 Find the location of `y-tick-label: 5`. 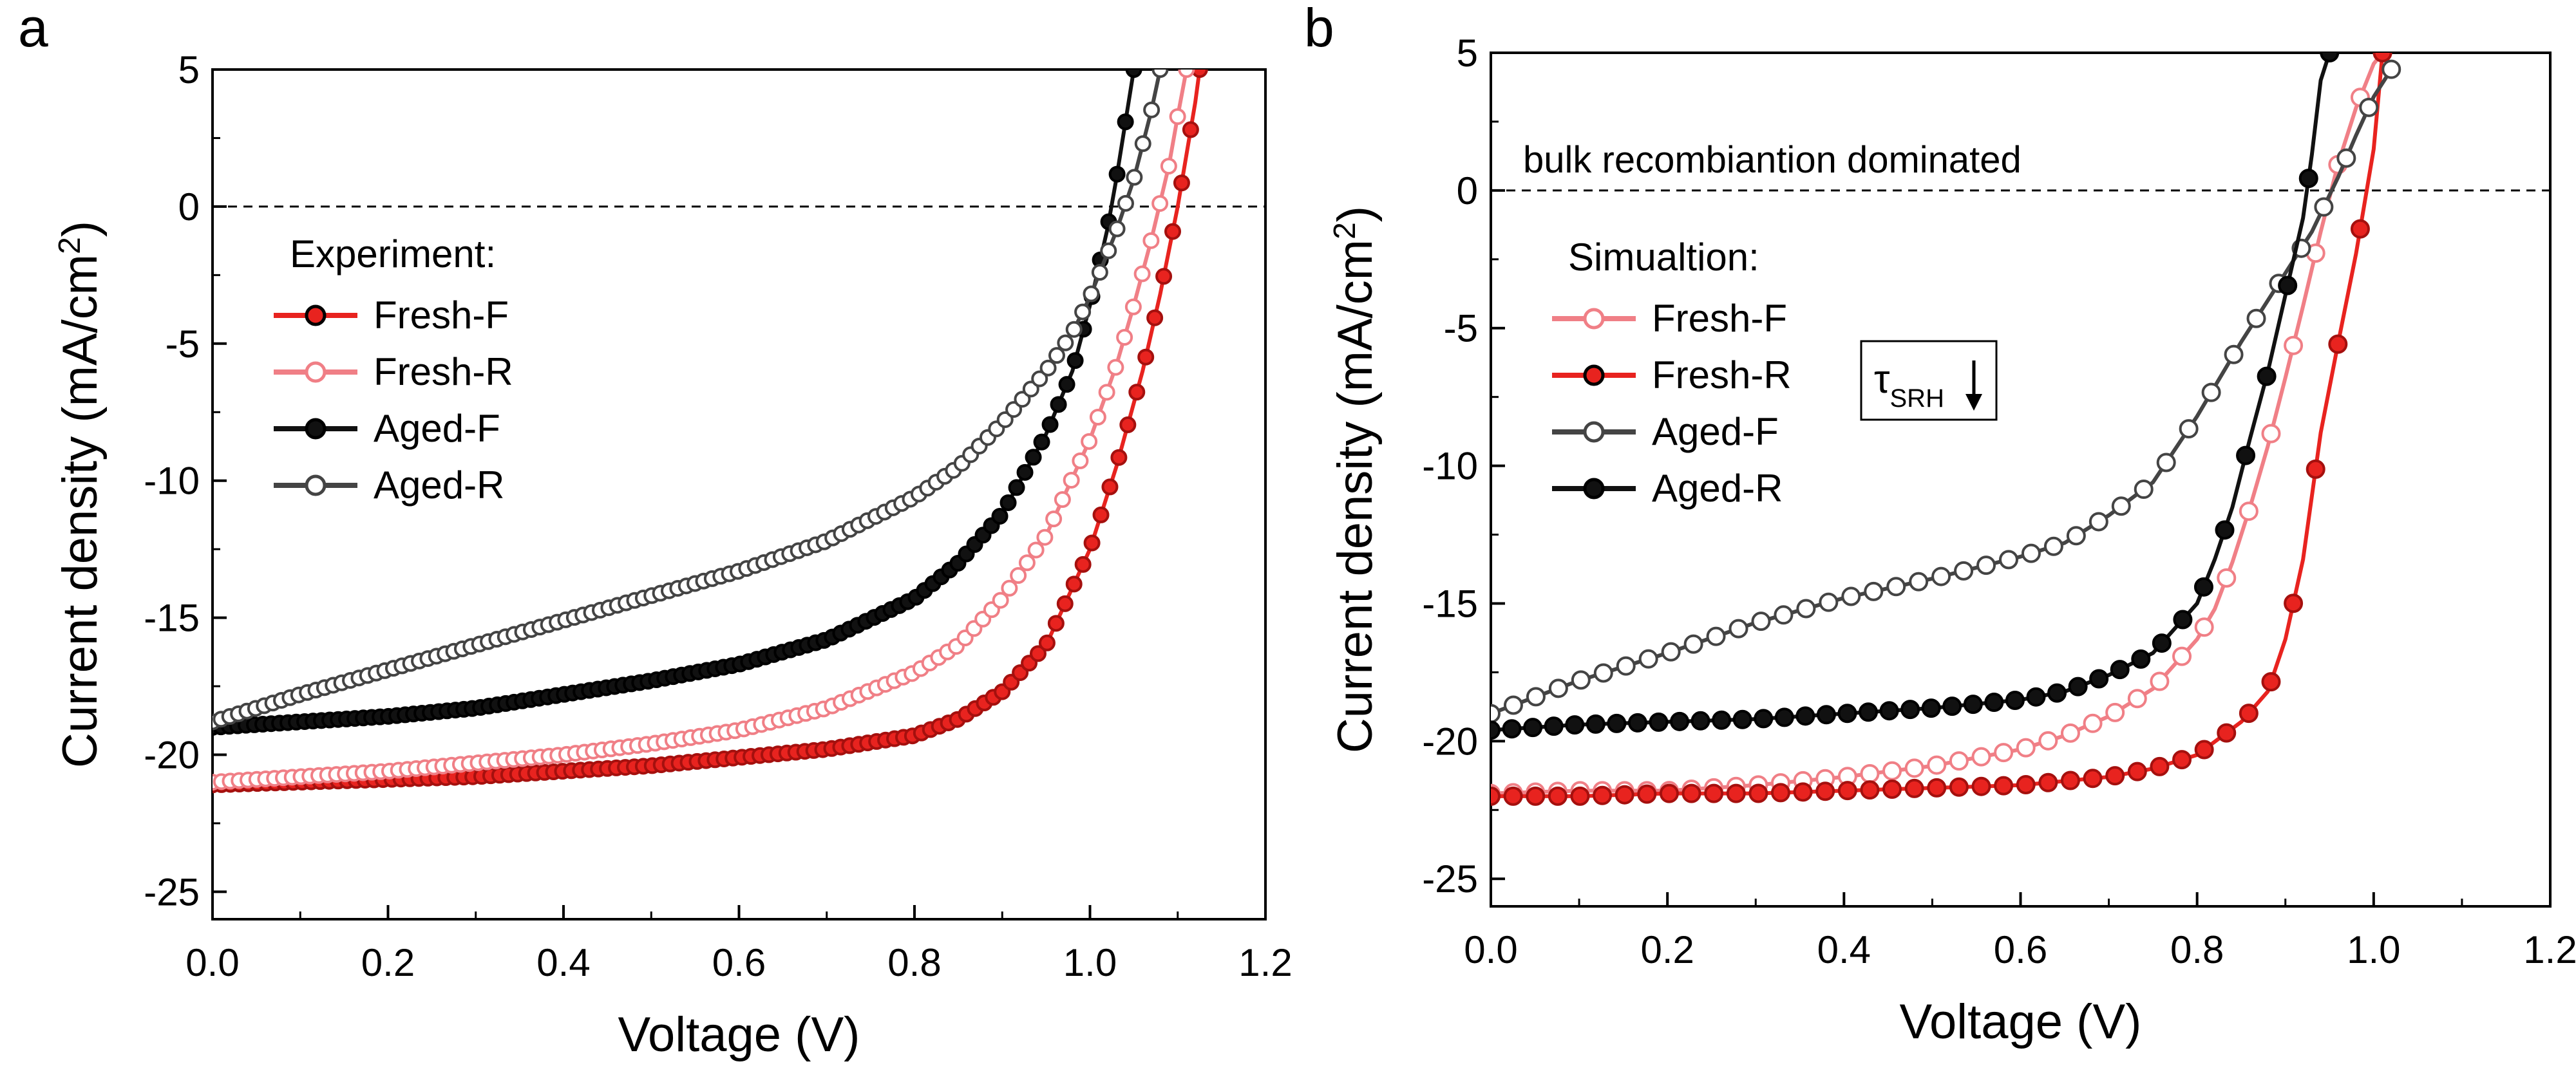

y-tick-label: 5 is located at coordinates (189, 69).